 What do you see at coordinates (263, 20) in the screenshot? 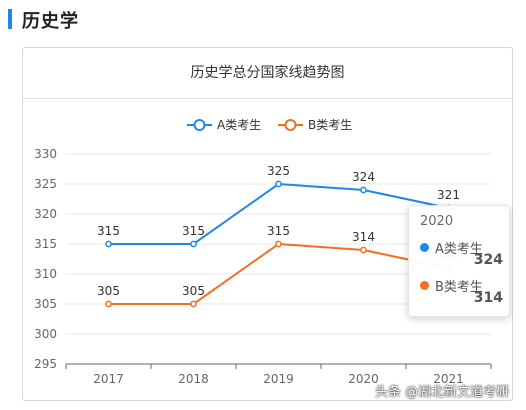
I see `section-header: 历史学` at bounding box center [263, 20].